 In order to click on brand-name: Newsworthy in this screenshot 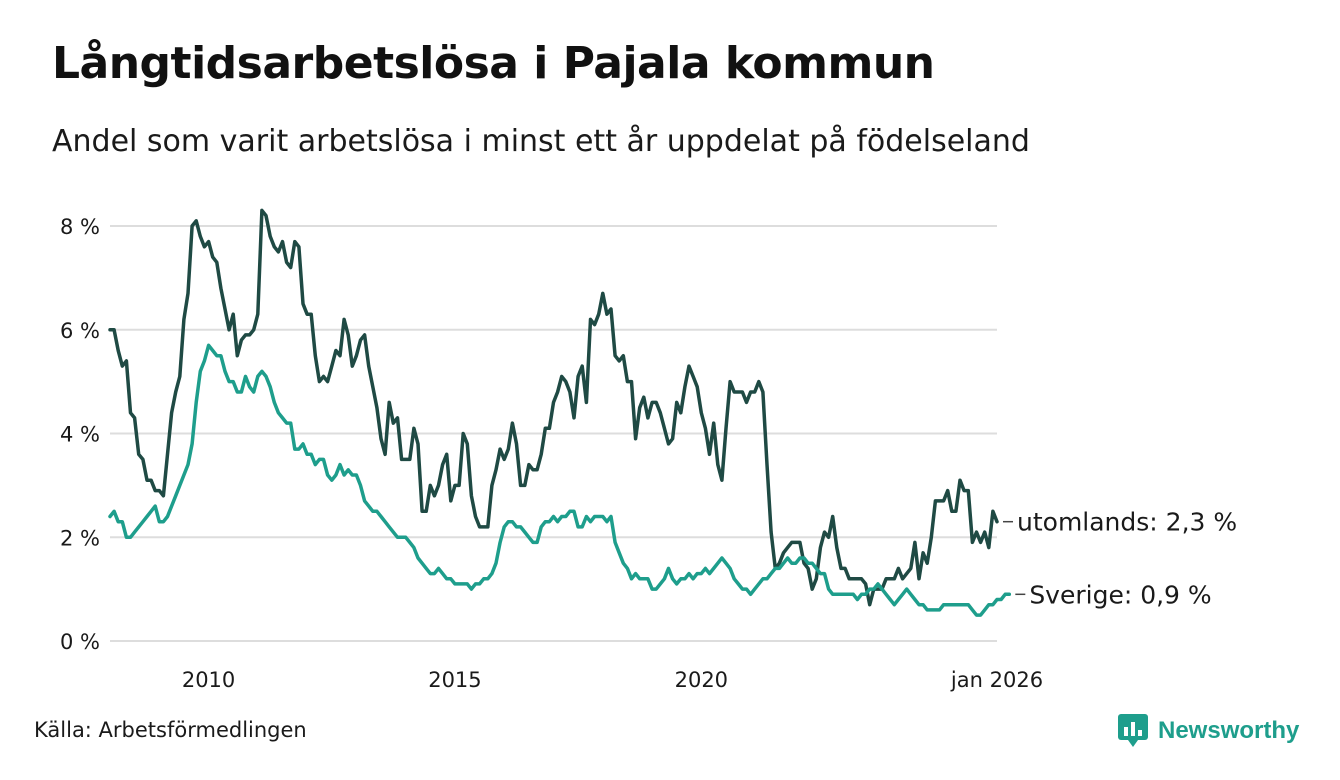, I will do `click(1229, 730)`.